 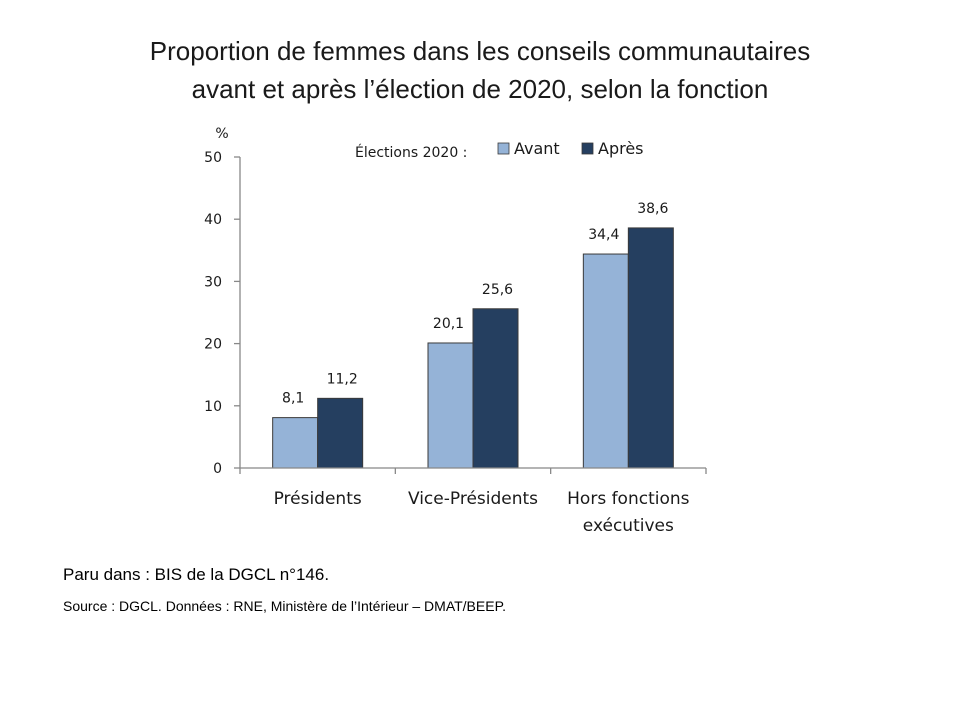 What do you see at coordinates (587, 148) in the screenshot?
I see `legend-swatch-après` at bounding box center [587, 148].